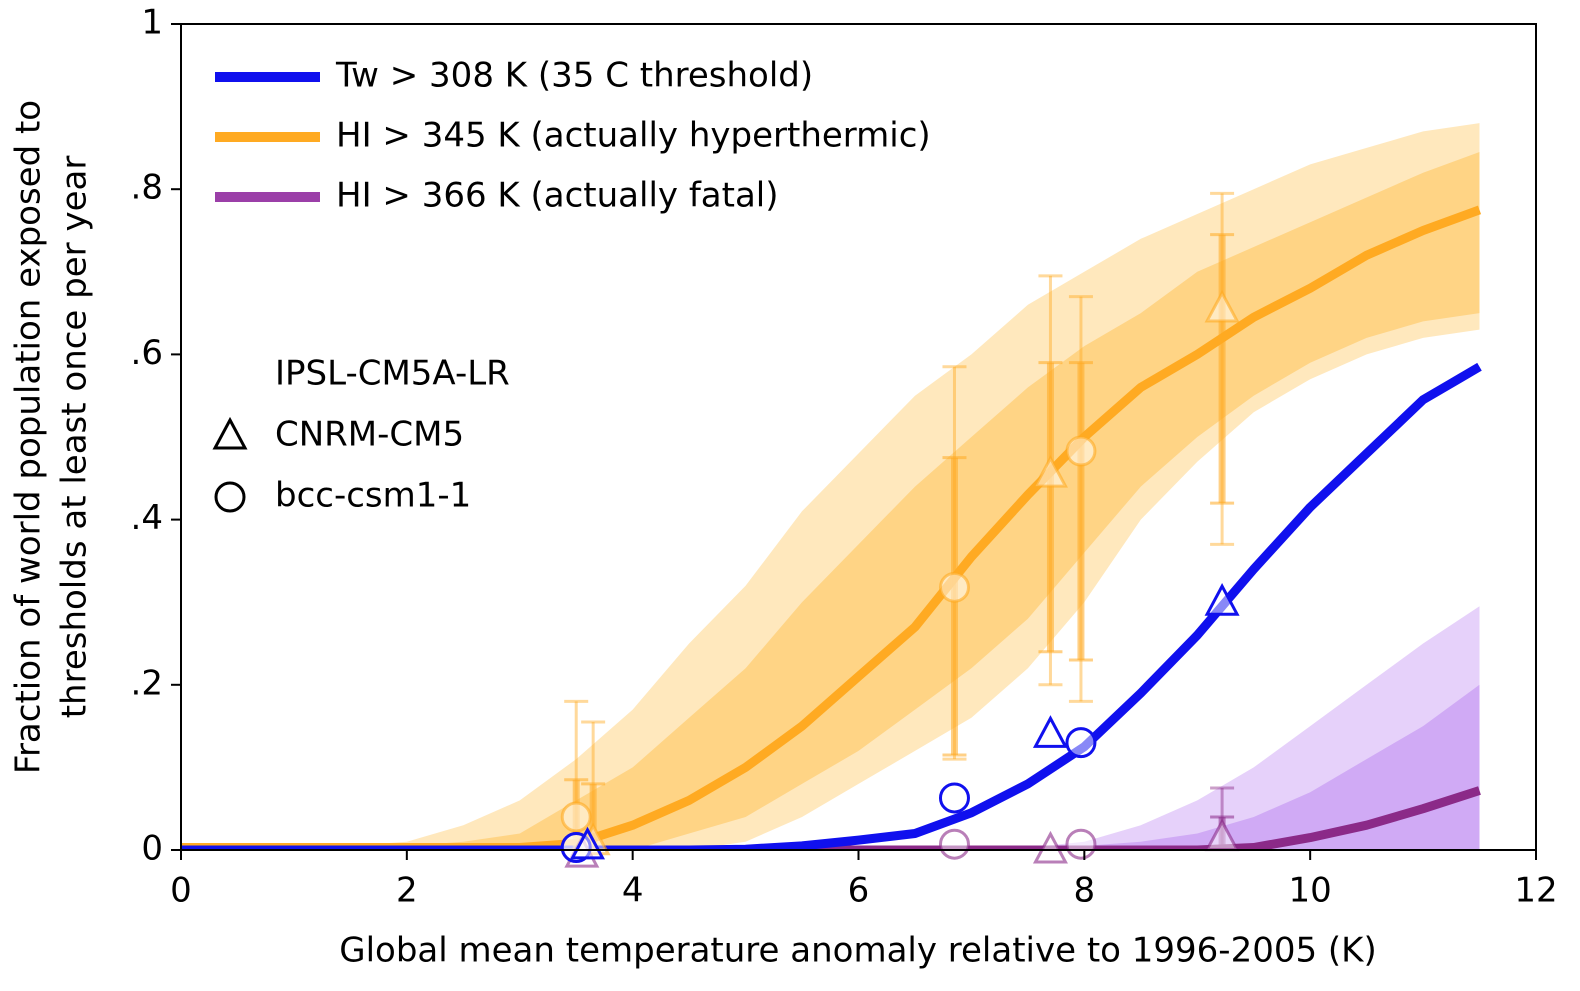 The height and width of the screenshot is (991, 1580). Describe the element at coordinates (557, 196) in the screenshot. I see `legend-label: HI > 366 K (actually fatal)` at that location.